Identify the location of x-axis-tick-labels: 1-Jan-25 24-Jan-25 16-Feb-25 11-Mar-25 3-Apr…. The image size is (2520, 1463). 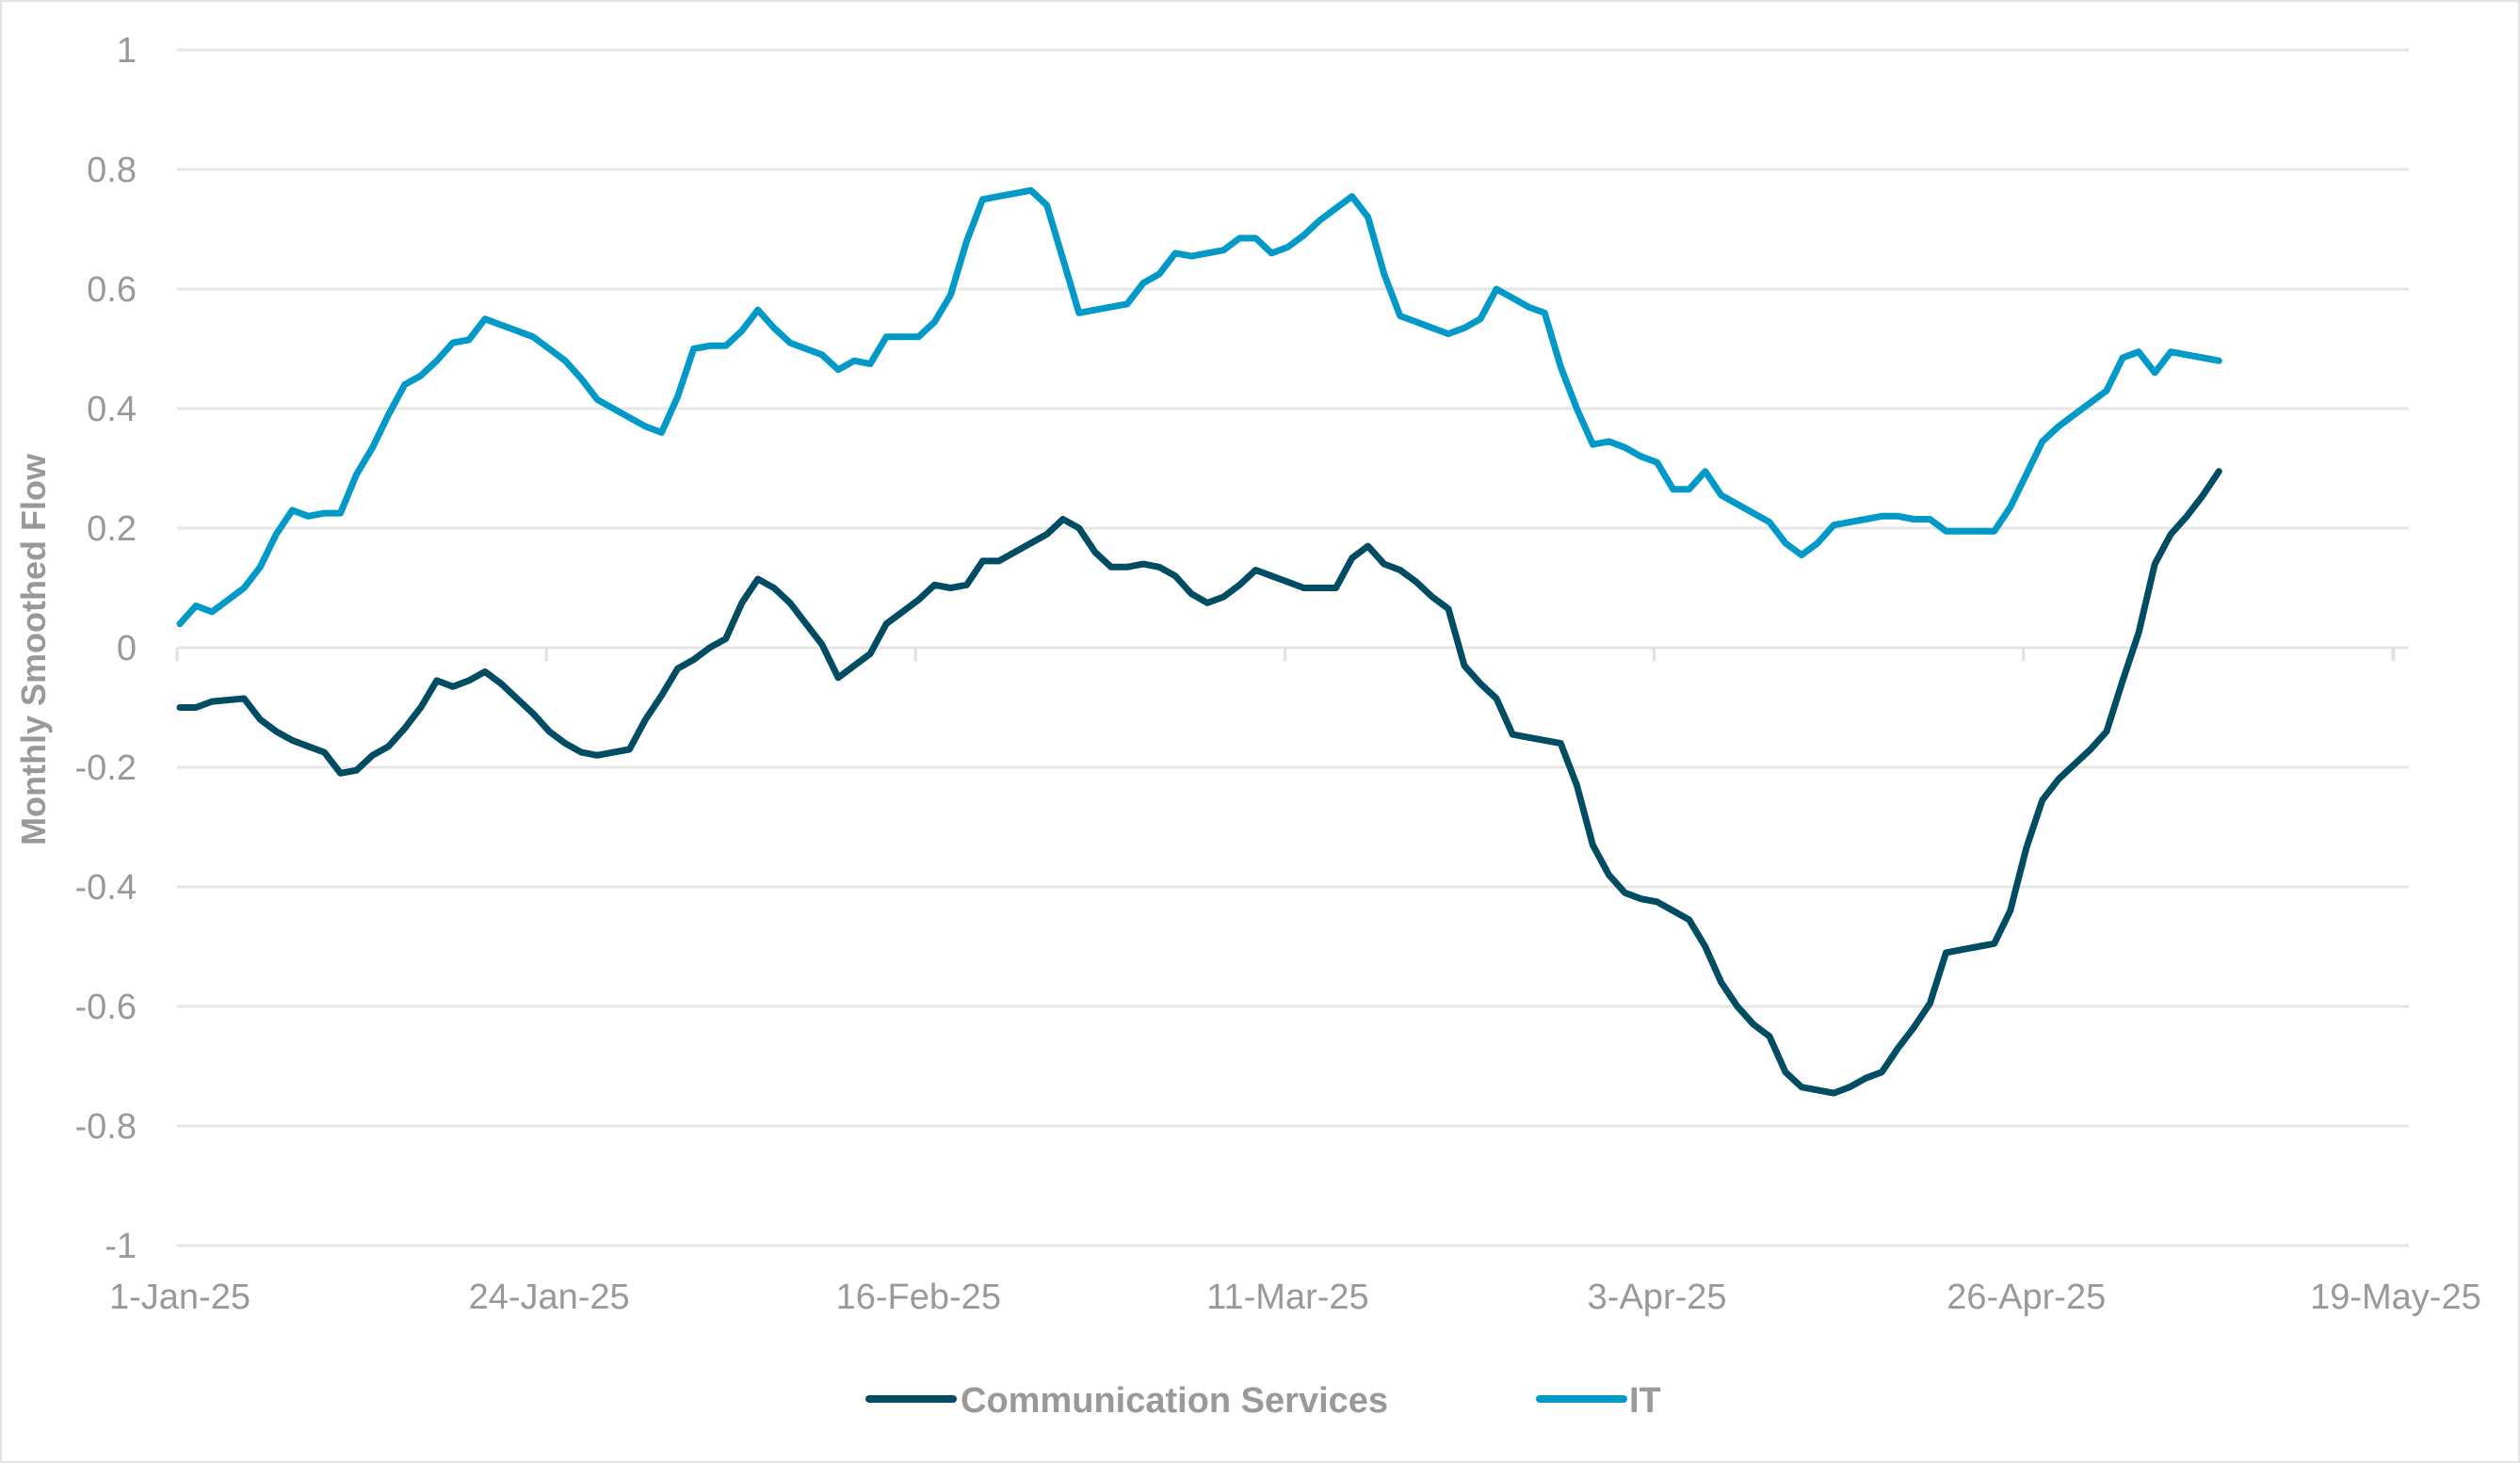
(1295, 1297).